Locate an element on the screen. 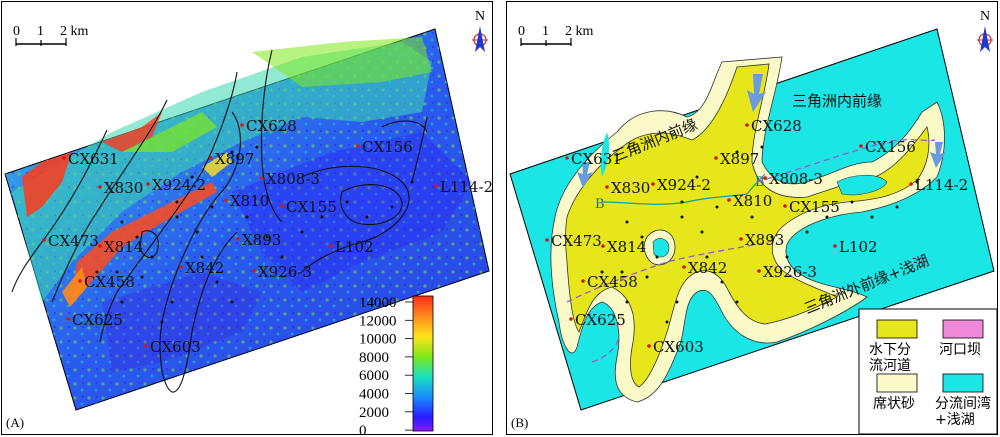 Image resolution: width=1000 pixels, height=437 pixels. well-label: L102 is located at coordinates (354, 247).